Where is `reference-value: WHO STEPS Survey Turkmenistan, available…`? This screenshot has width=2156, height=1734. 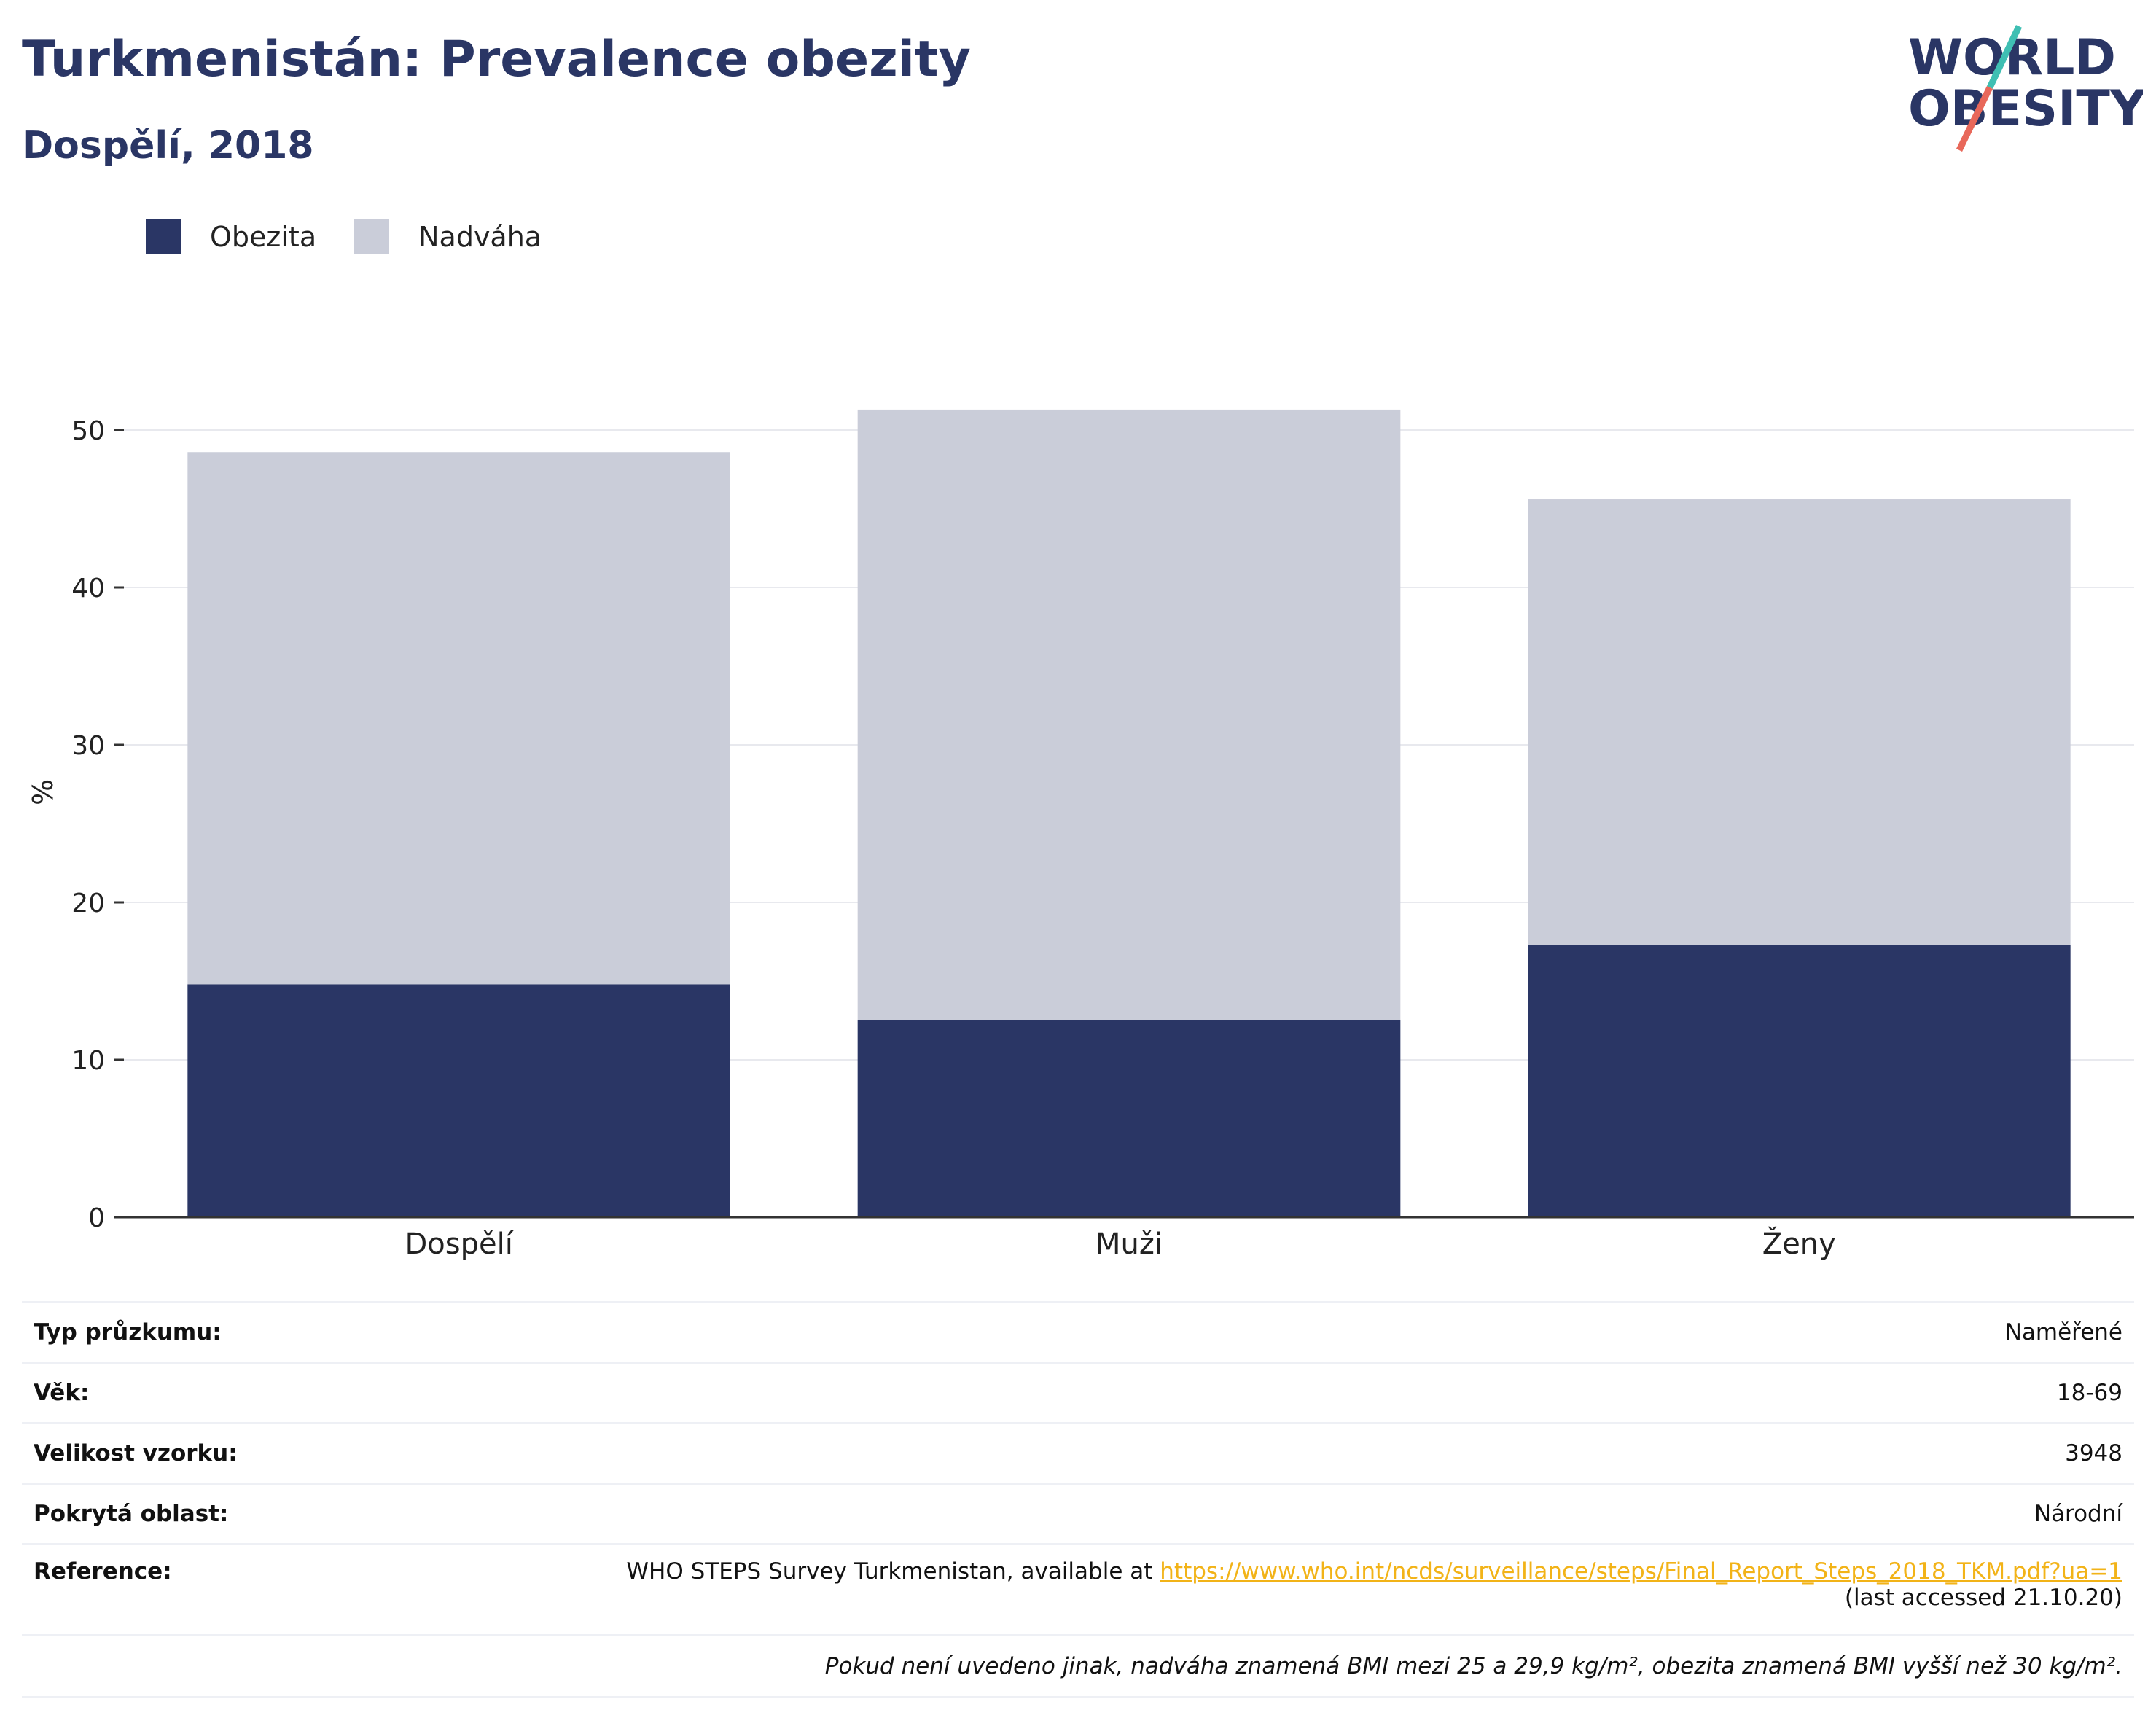 reference-value: WHO STEPS Survey Turkmenistan, available… is located at coordinates (1215, 1589).